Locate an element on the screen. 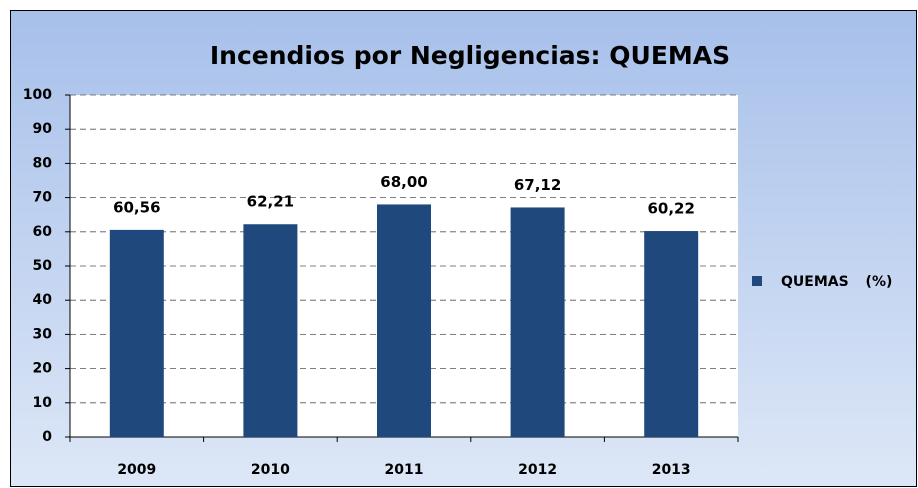  y-tick-label: 100 is located at coordinates (37, 95).